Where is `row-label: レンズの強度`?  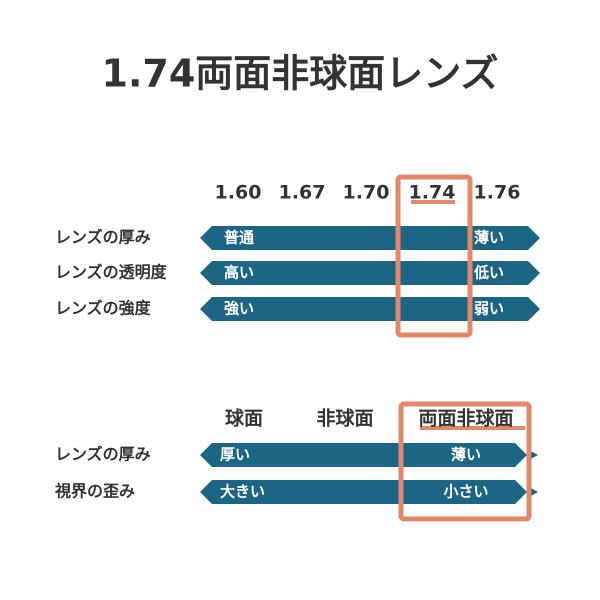 row-label: レンズの強度 is located at coordinates (103, 308).